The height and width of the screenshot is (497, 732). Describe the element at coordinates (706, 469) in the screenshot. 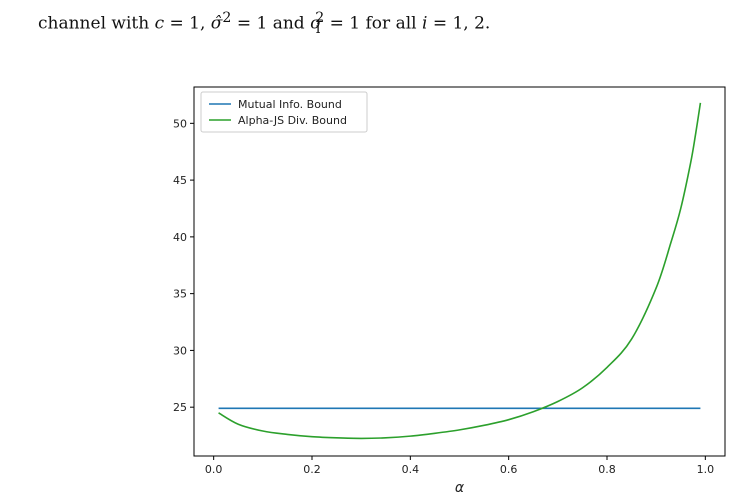

I see `x-tick-label: 1.0` at that location.